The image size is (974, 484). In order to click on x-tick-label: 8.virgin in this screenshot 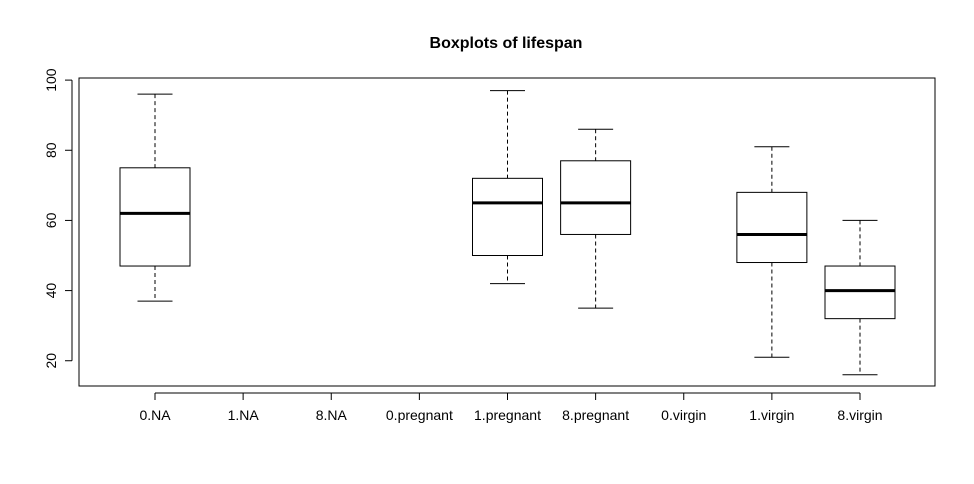, I will do `click(859, 415)`.